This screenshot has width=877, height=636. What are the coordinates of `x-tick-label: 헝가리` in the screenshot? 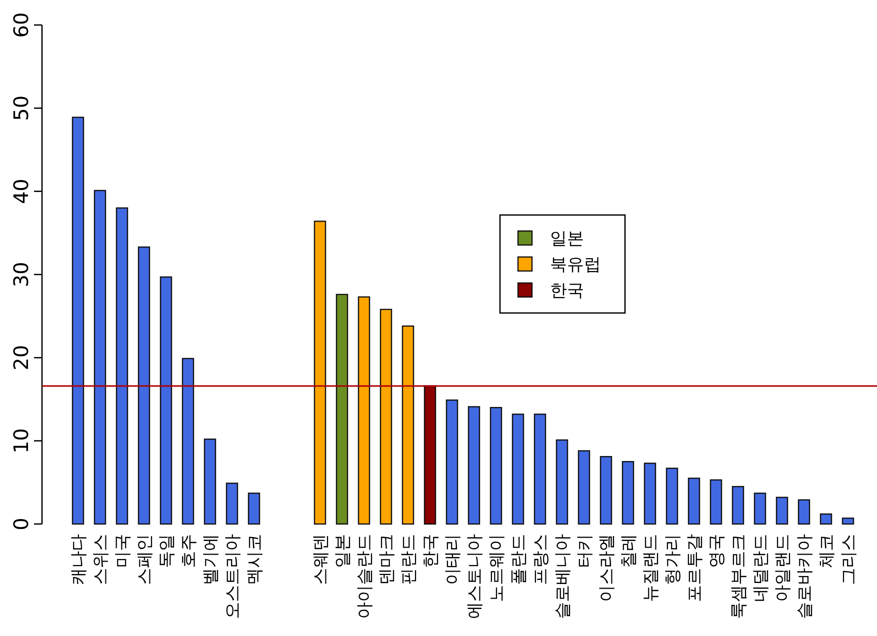 It's located at (673, 559).